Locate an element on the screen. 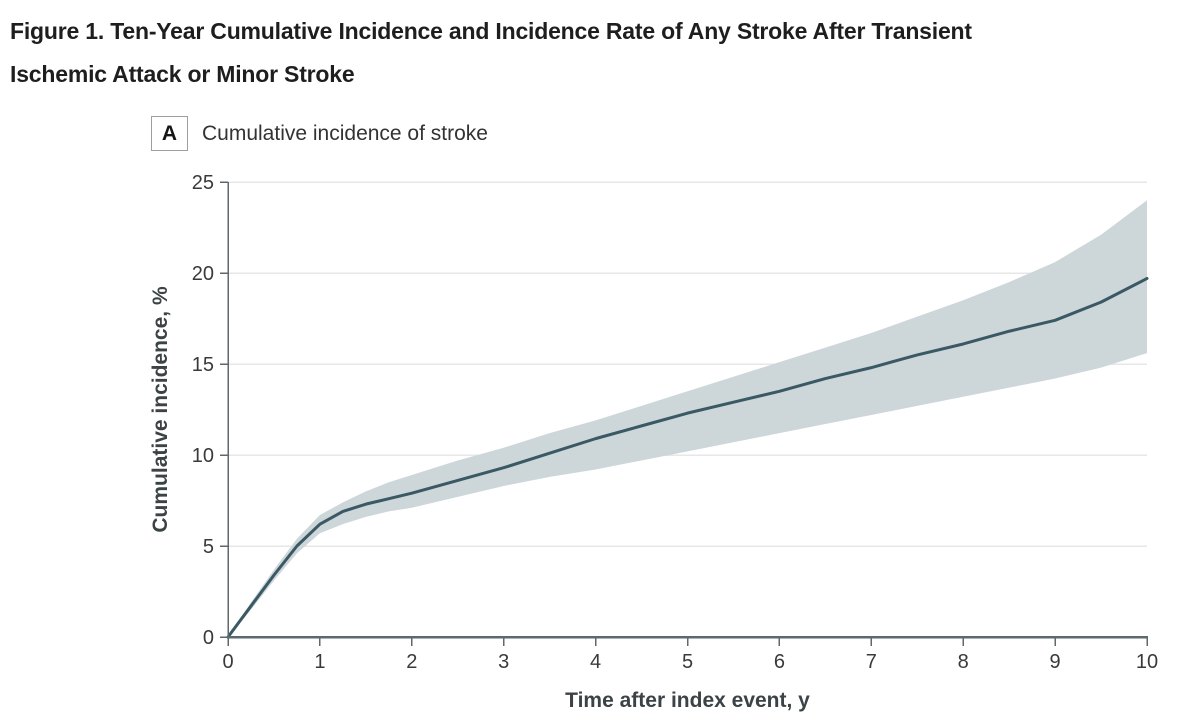  x-tick-label: 6 is located at coordinates (779, 662).